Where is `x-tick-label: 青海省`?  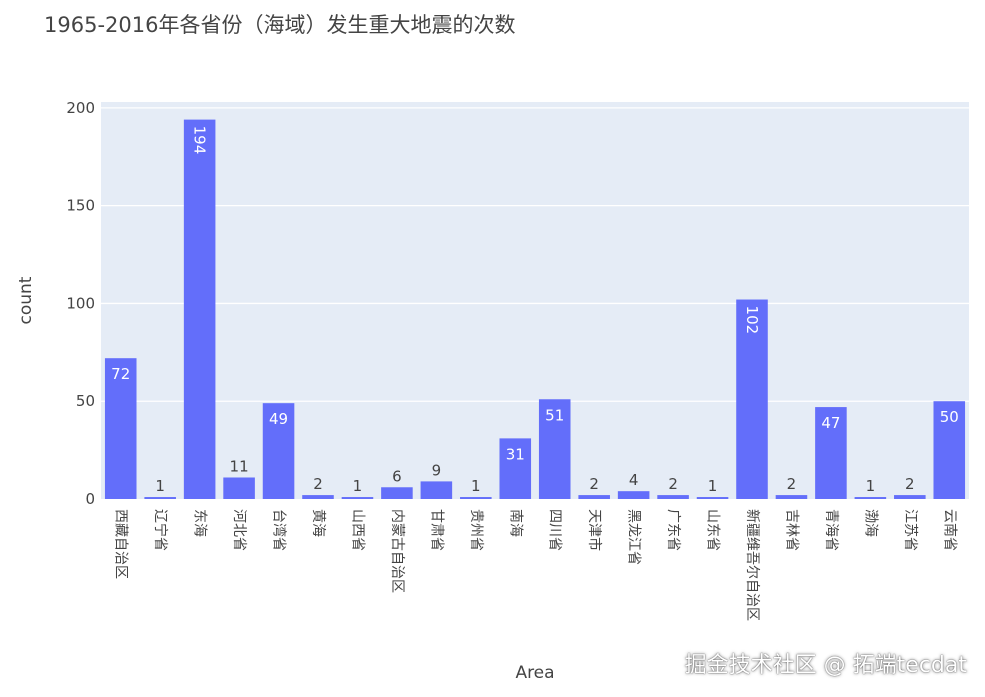 x-tick-label: 青海省 is located at coordinates (831, 530).